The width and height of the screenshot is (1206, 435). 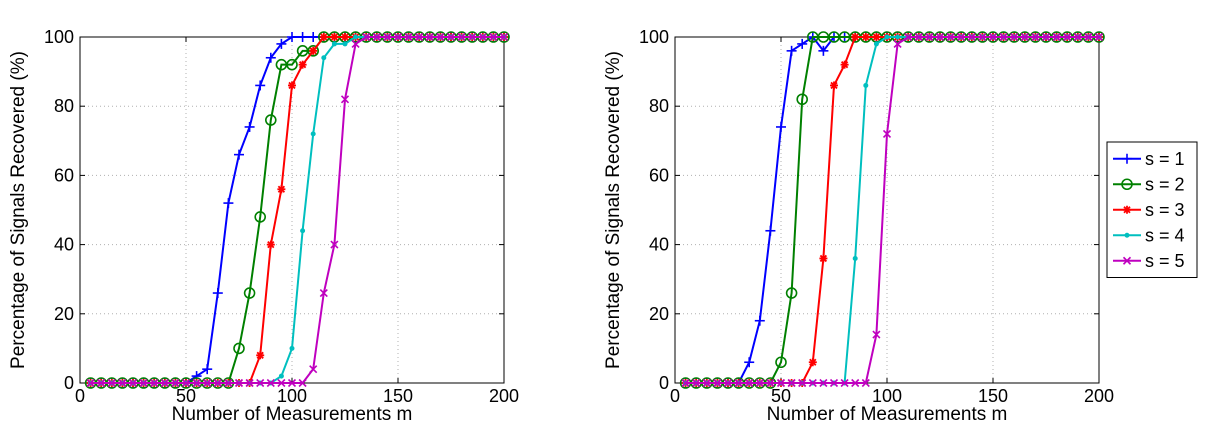 What do you see at coordinates (69, 383) in the screenshot?
I see `y-tick-label: 0` at bounding box center [69, 383].